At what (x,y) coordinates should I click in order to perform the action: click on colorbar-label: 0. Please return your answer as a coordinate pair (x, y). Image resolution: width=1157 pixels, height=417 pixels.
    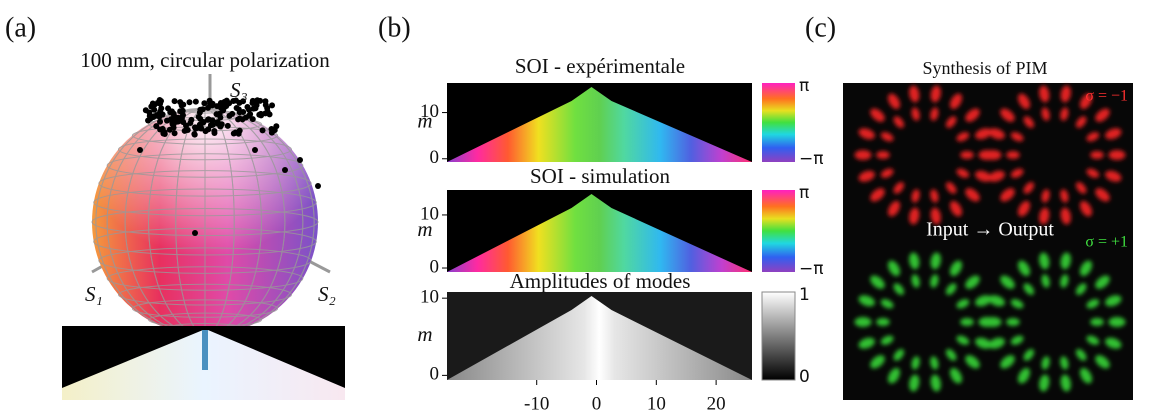
    Looking at the image, I should click on (804, 377).